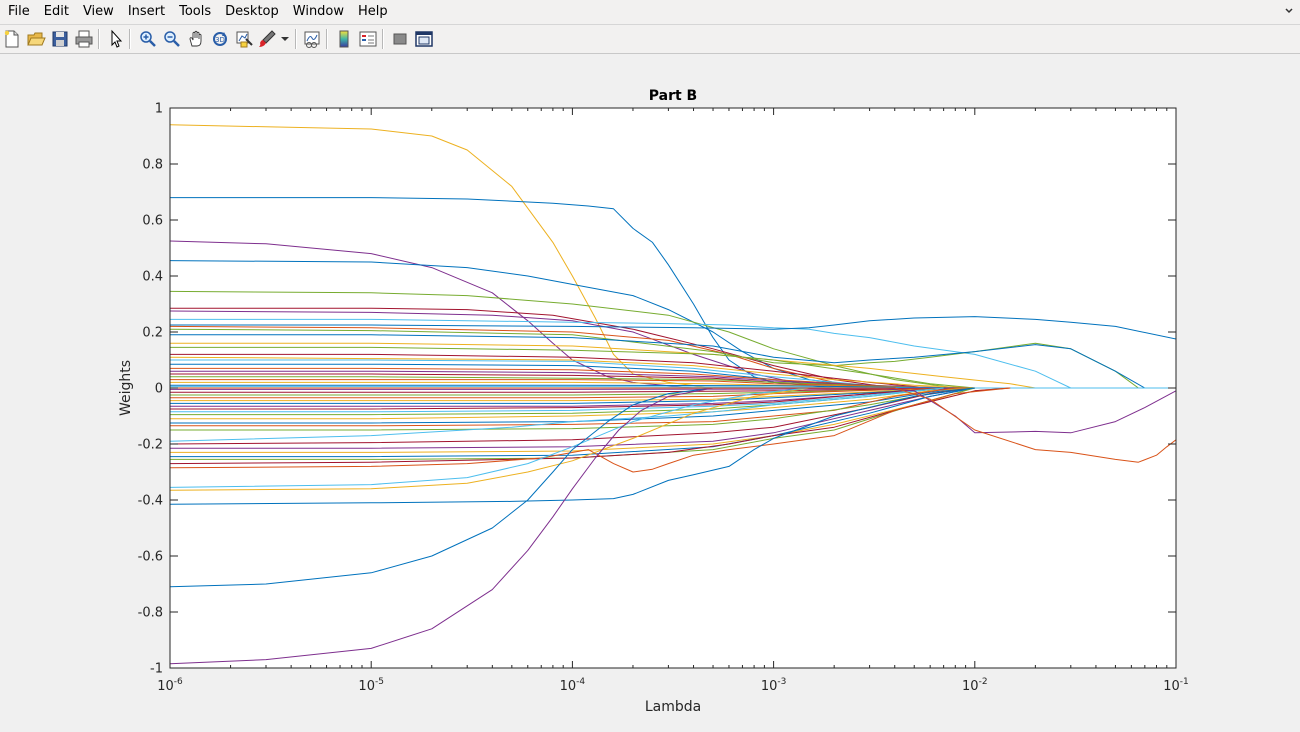  I want to click on caret-down-icon, so click(285, 39).